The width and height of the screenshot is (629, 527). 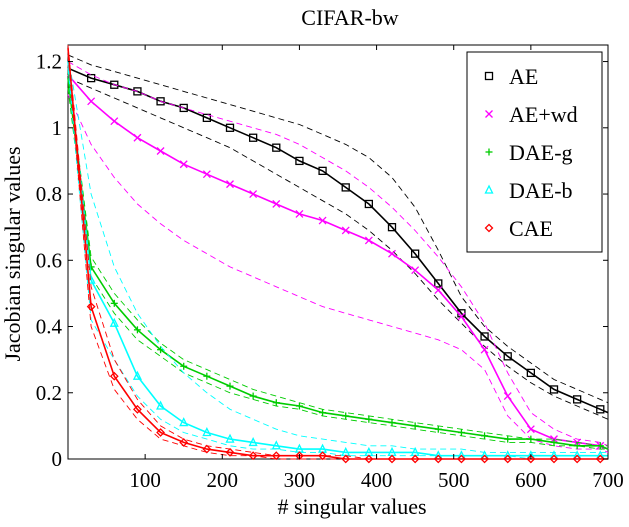 I want to click on legend-label-dae-g: DAE-g, so click(x=541, y=152).